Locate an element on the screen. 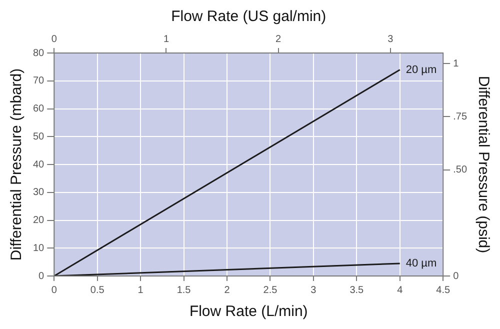 This screenshot has width=500, height=329. x-tick-label: 0.5 is located at coordinates (97, 290).